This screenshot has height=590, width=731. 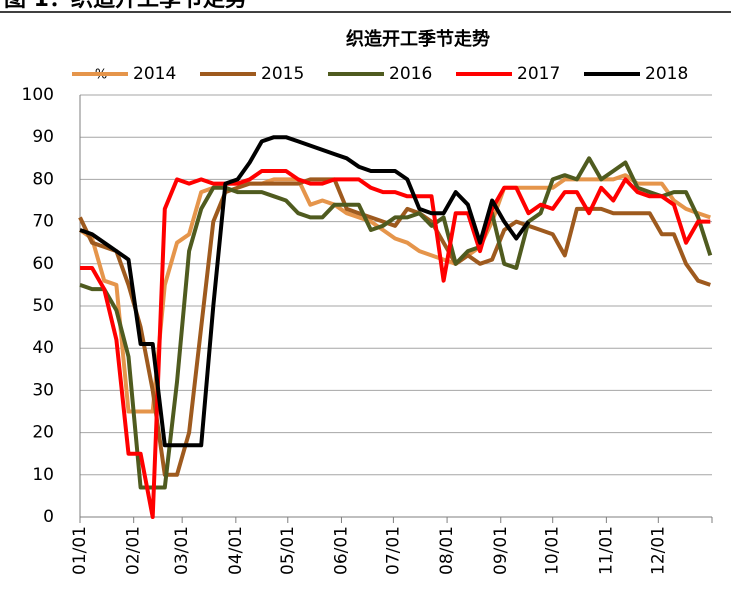 What do you see at coordinates (553, 550) in the screenshot?
I see `x-tick-label: 10/01` at bounding box center [553, 550].